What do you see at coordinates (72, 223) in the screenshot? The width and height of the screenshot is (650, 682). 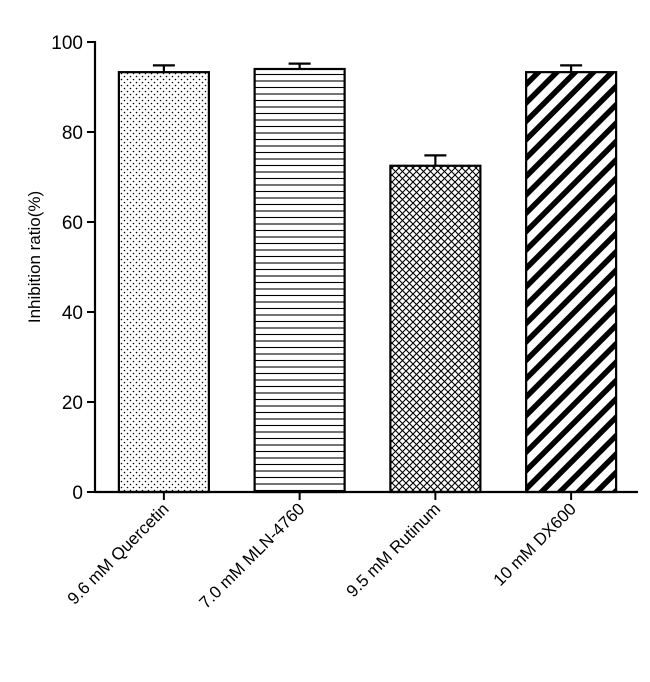 I see `y-tick-label: 60` at bounding box center [72, 223].